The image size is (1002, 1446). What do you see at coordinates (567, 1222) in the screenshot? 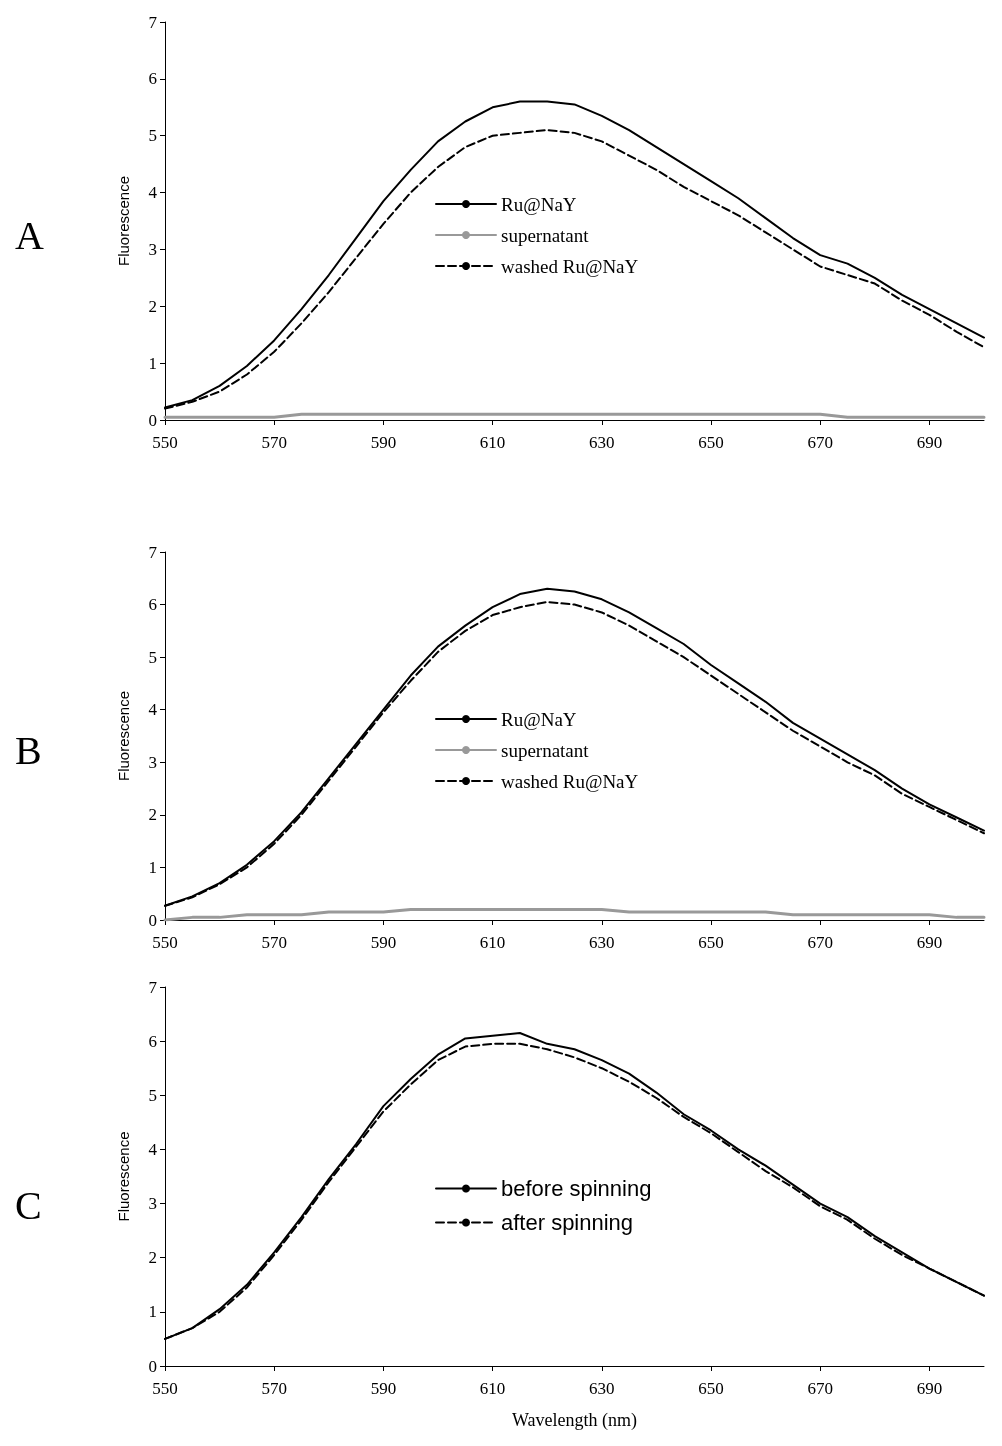
I see `legend-label: after spinning` at bounding box center [567, 1222].